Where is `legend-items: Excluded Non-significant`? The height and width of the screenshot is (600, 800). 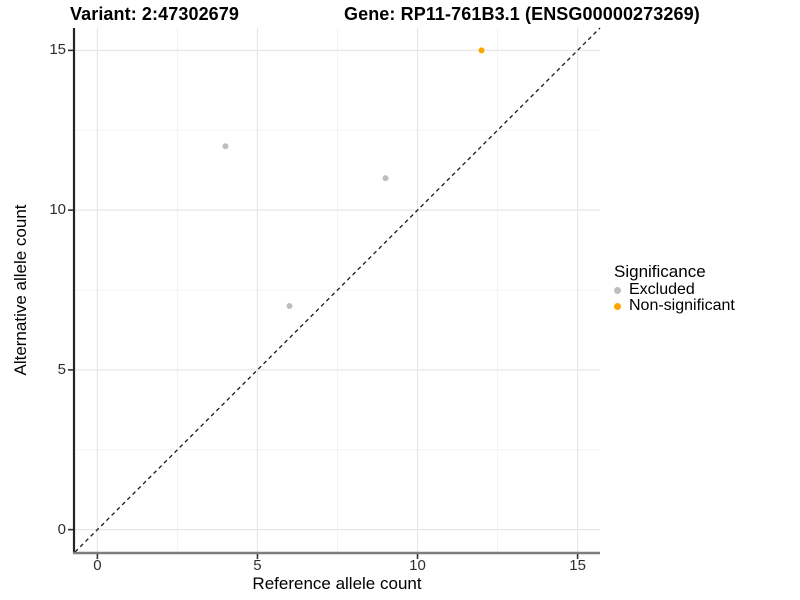
legend-items: Excluded Non-significant is located at coordinates (674, 297).